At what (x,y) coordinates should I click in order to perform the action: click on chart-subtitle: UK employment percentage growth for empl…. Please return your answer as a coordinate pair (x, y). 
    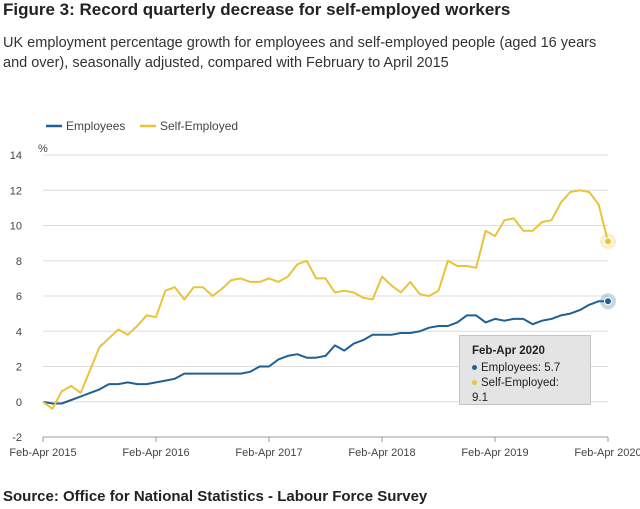
    Looking at the image, I should click on (300, 53).